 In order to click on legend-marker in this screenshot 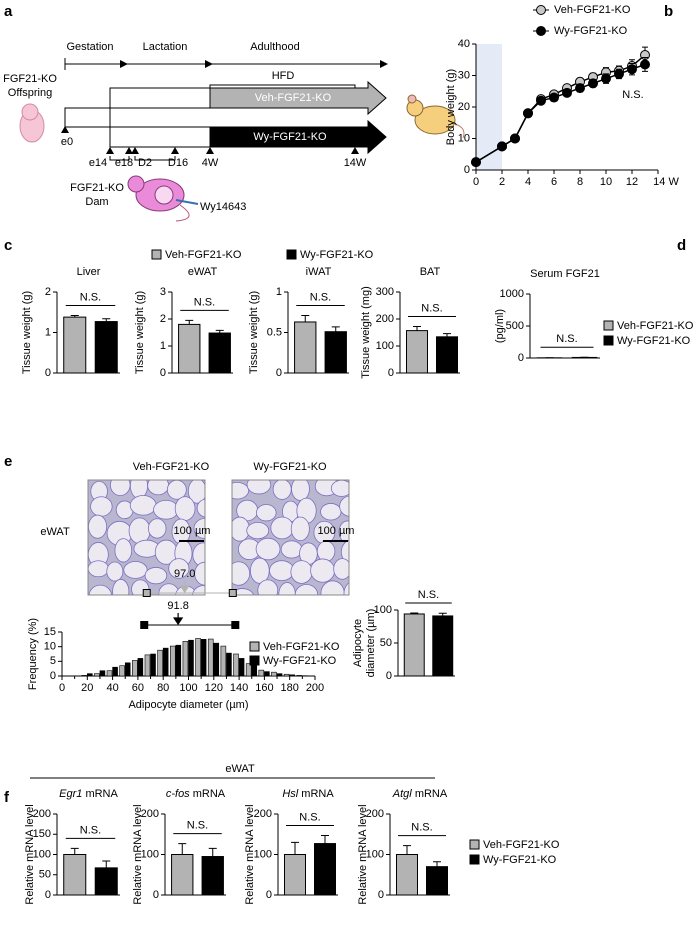, I will do `click(541, 10)`.